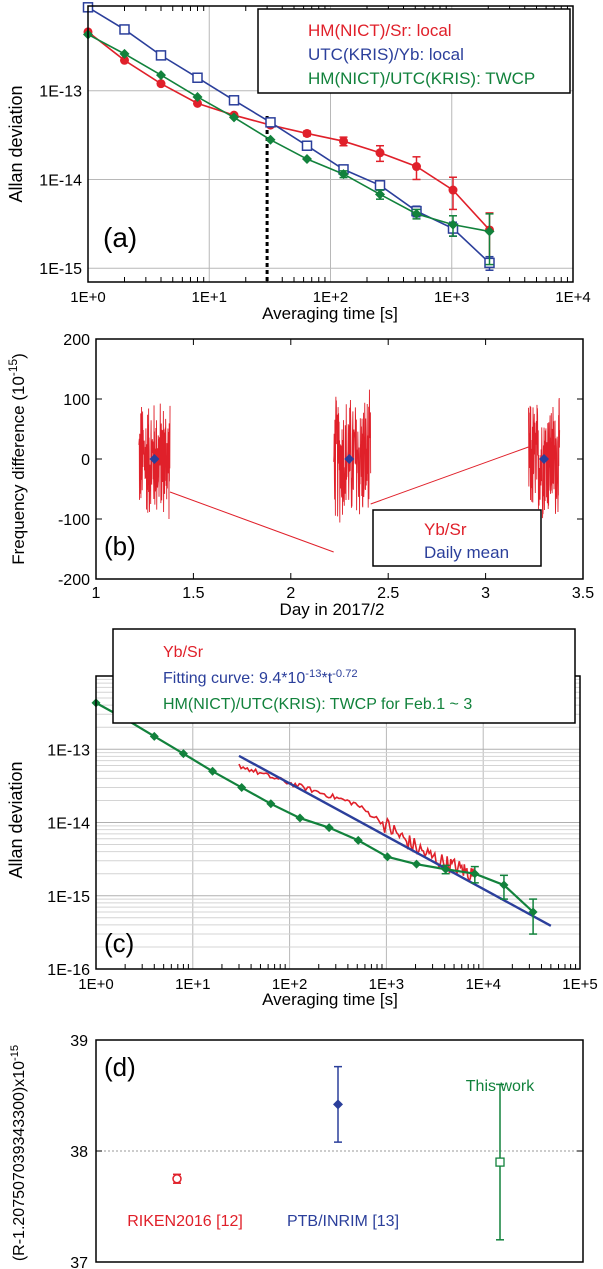  I want to click on x-tick-label: 3, so click(485, 593).